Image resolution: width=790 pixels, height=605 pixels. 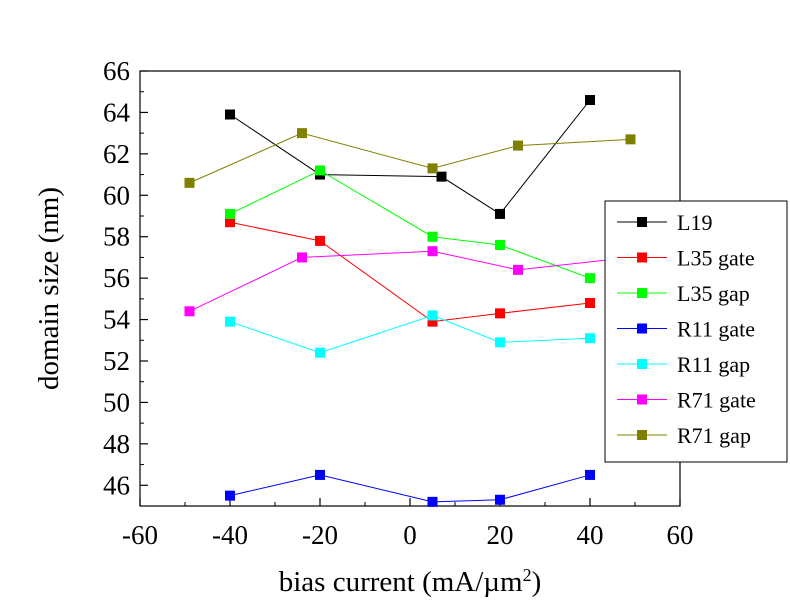 What do you see at coordinates (116, 278) in the screenshot?
I see `y-tick-label: 56` at bounding box center [116, 278].